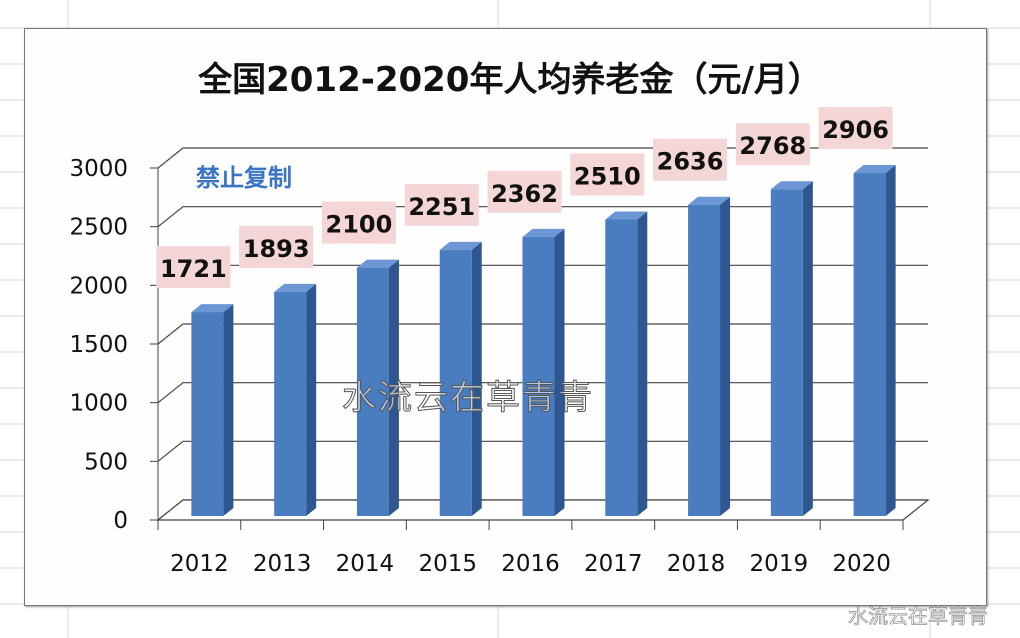  I want to click on x-tick-label: 2017, so click(613, 564).